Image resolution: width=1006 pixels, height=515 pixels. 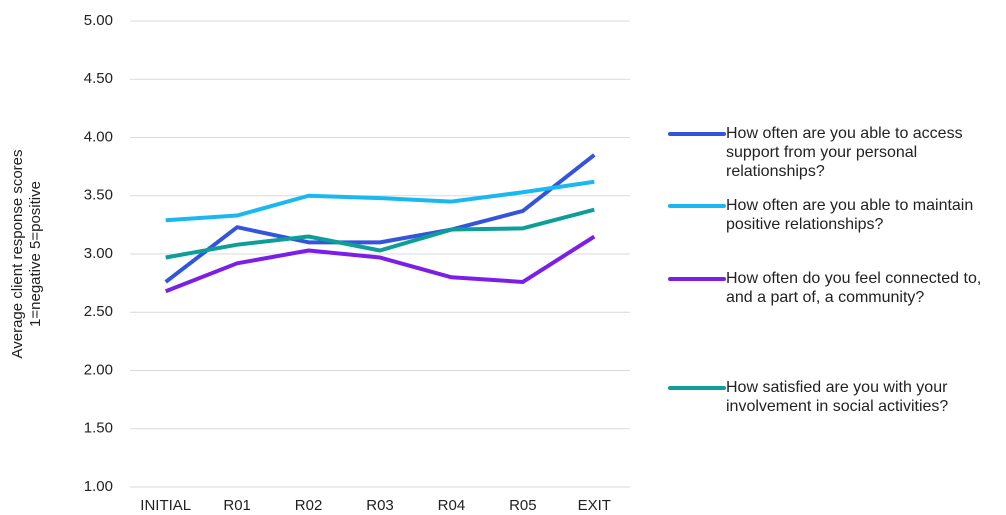 What do you see at coordinates (98, 369) in the screenshot?
I see `y-tick-label: 2.00` at bounding box center [98, 369].